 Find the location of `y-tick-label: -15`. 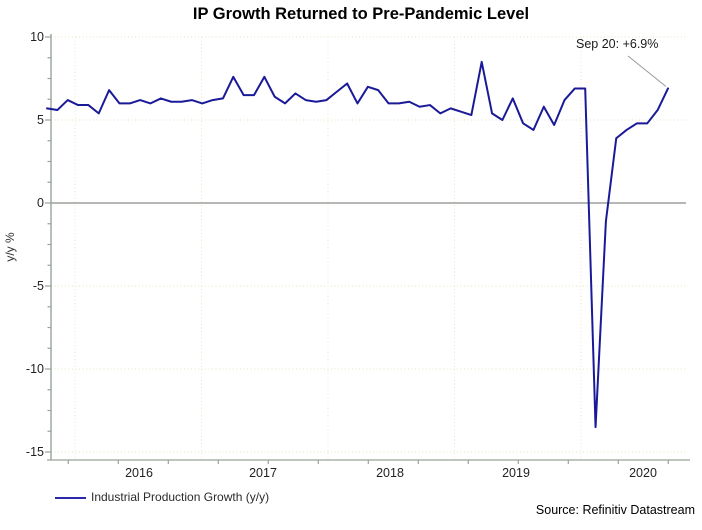

y-tick-label: -15 is located at coordinates (34, 452).